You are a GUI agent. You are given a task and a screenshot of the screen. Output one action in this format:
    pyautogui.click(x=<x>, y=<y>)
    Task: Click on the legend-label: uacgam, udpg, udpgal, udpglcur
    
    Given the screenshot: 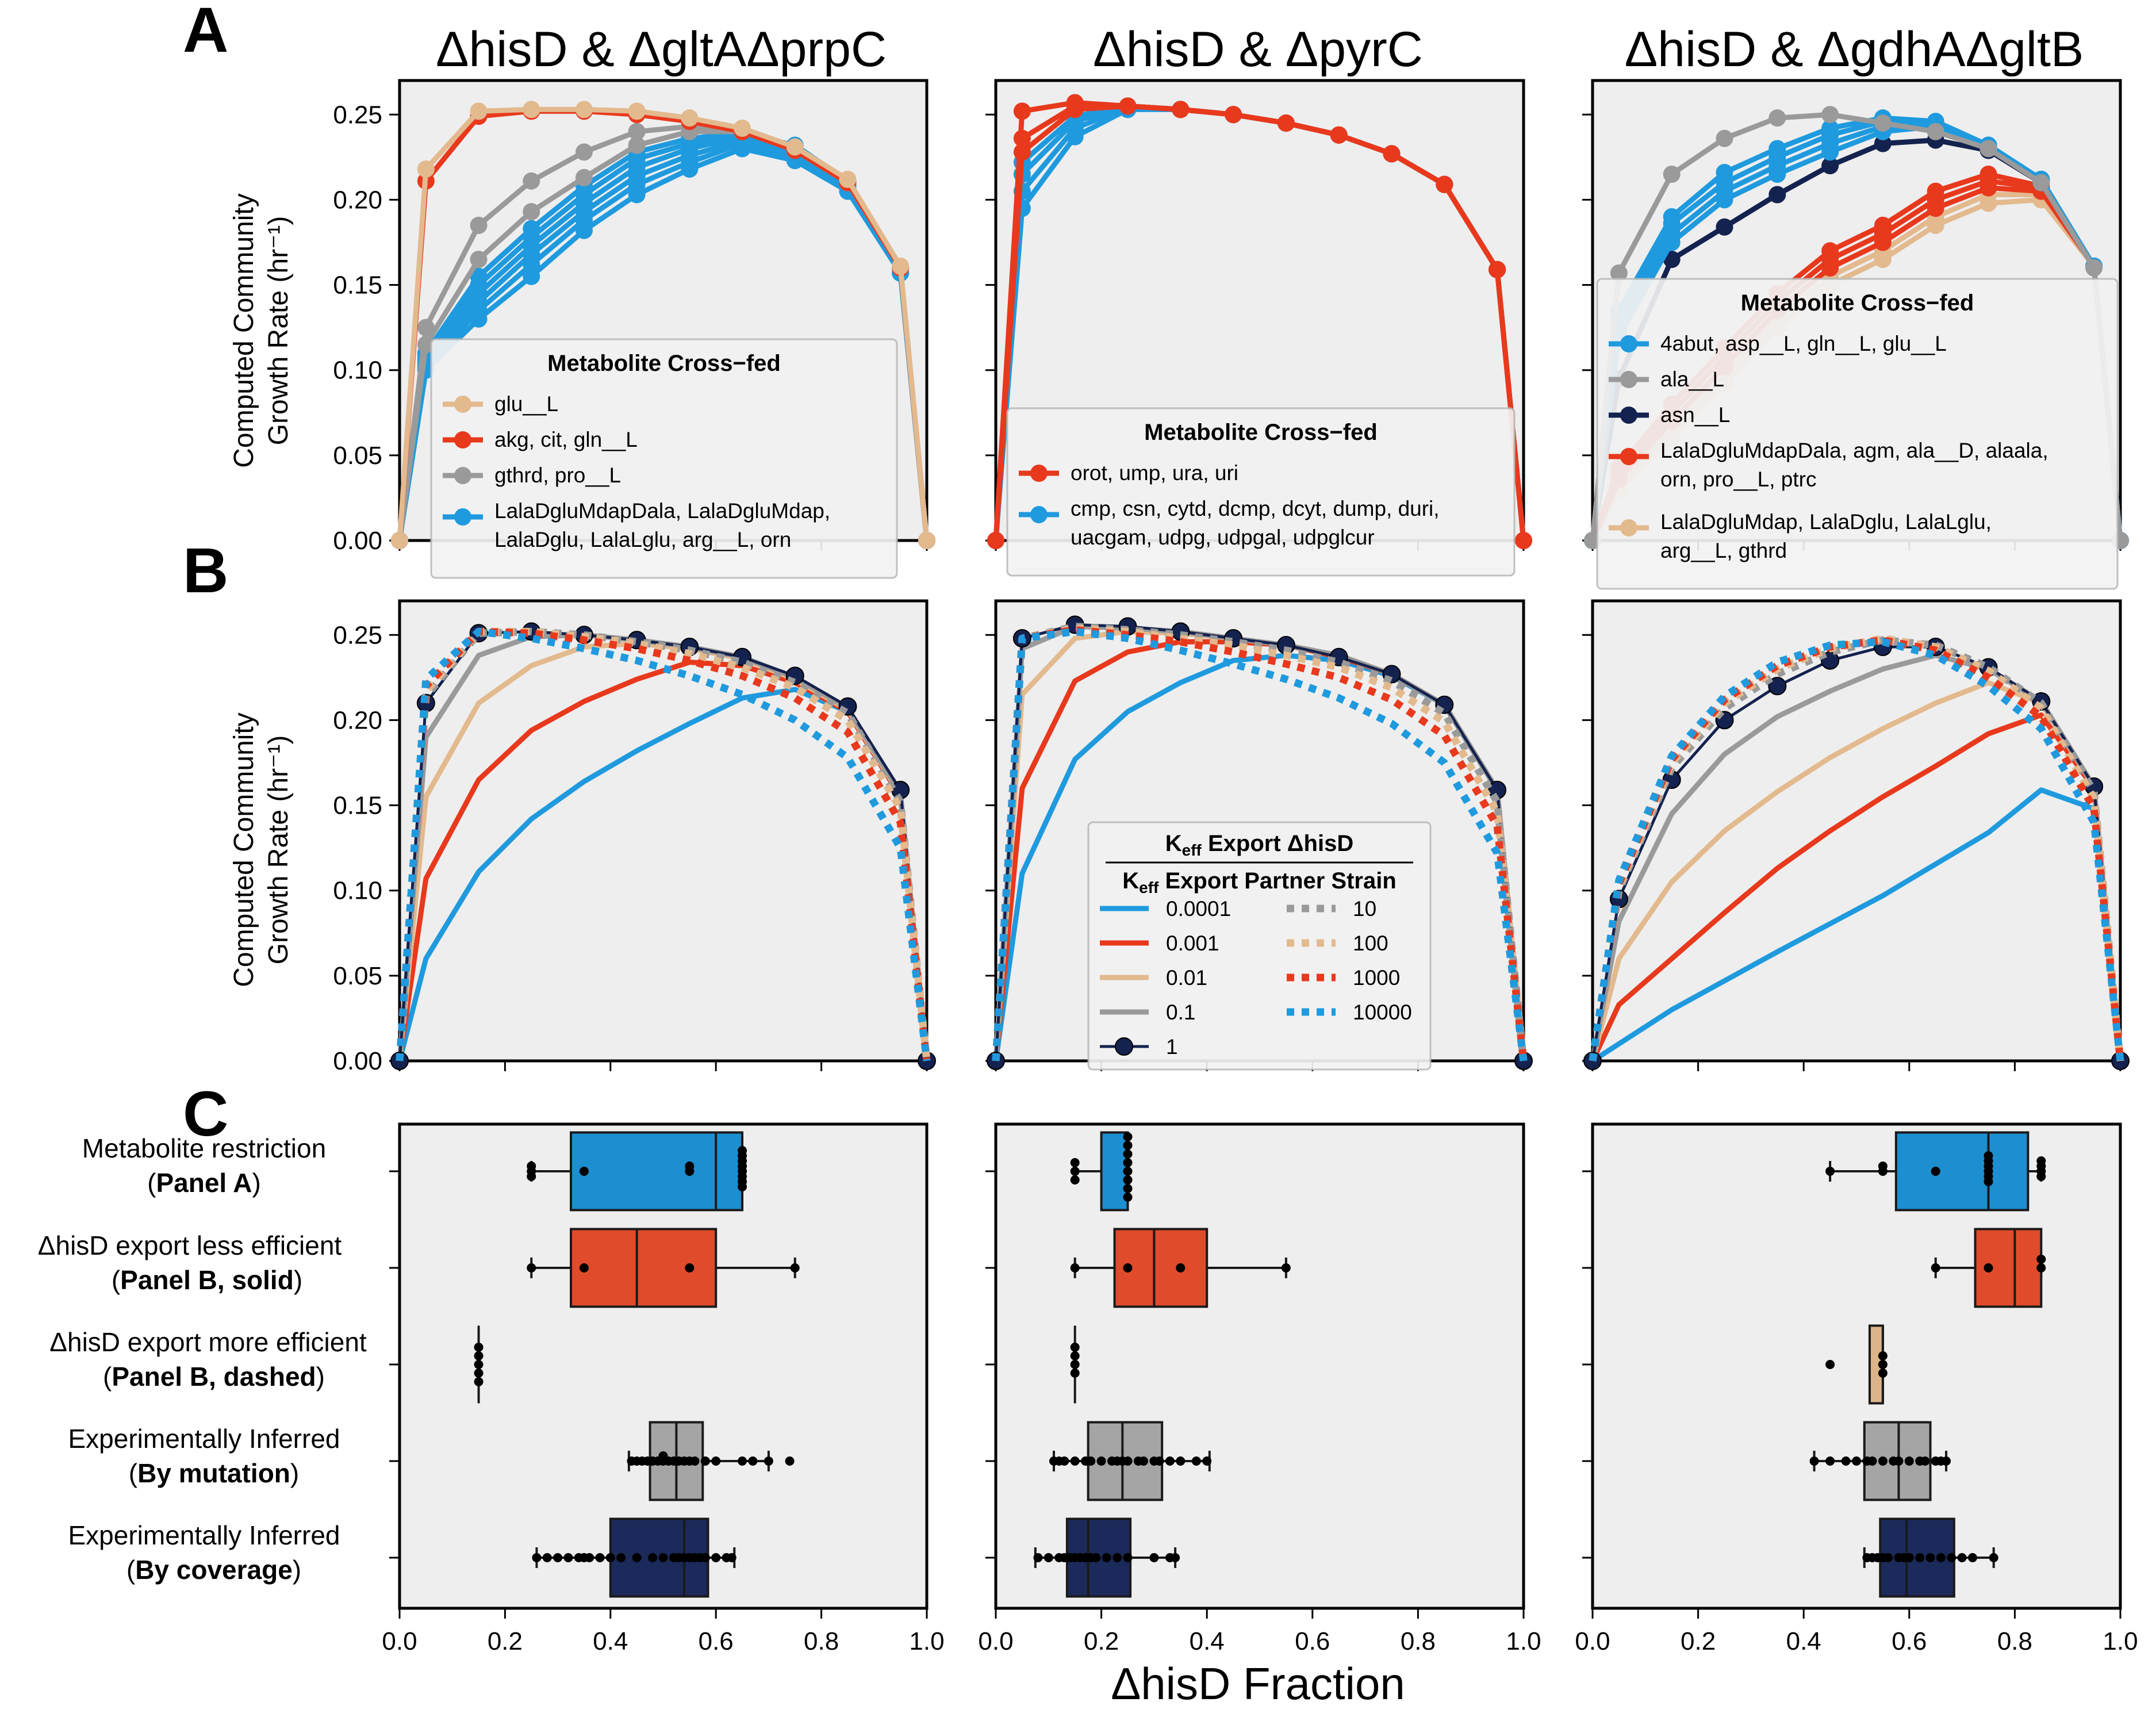 What is the action you would take?
    pyautogui.click(x=1223, y=537)
    